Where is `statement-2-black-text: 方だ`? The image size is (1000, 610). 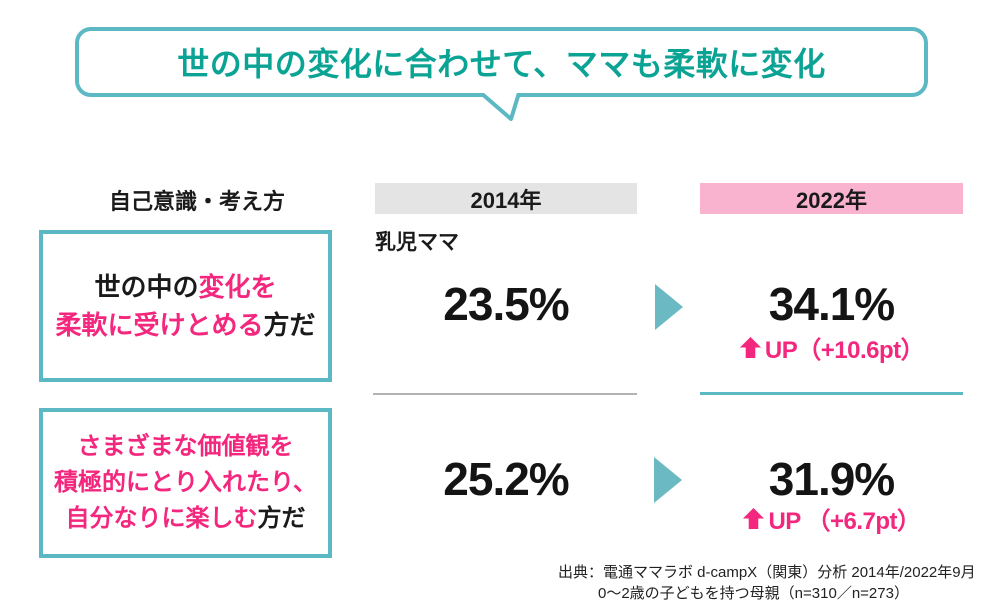
statement-2-black-text: 方だ is located at coordinates (281, 518).